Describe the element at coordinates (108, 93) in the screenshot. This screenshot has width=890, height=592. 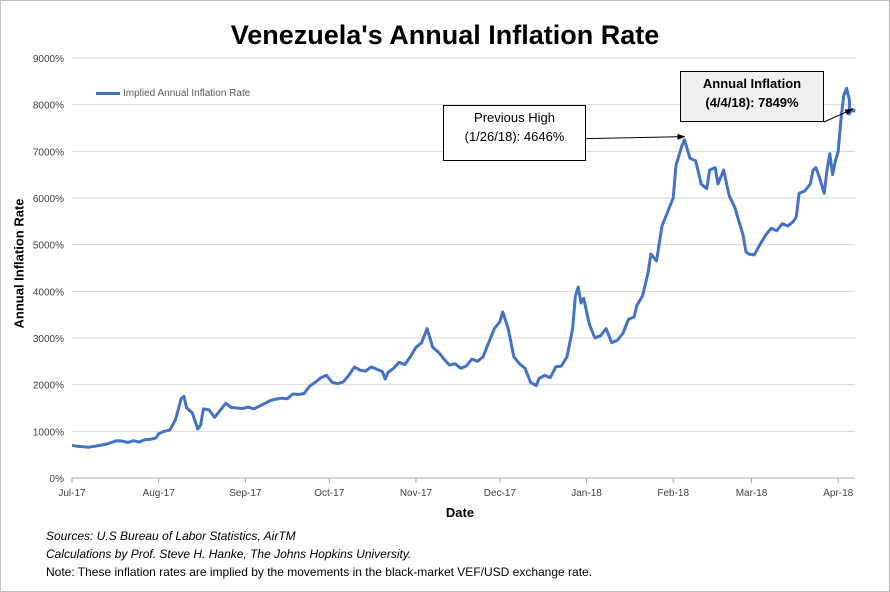
I see `legend-swatch` at that location.